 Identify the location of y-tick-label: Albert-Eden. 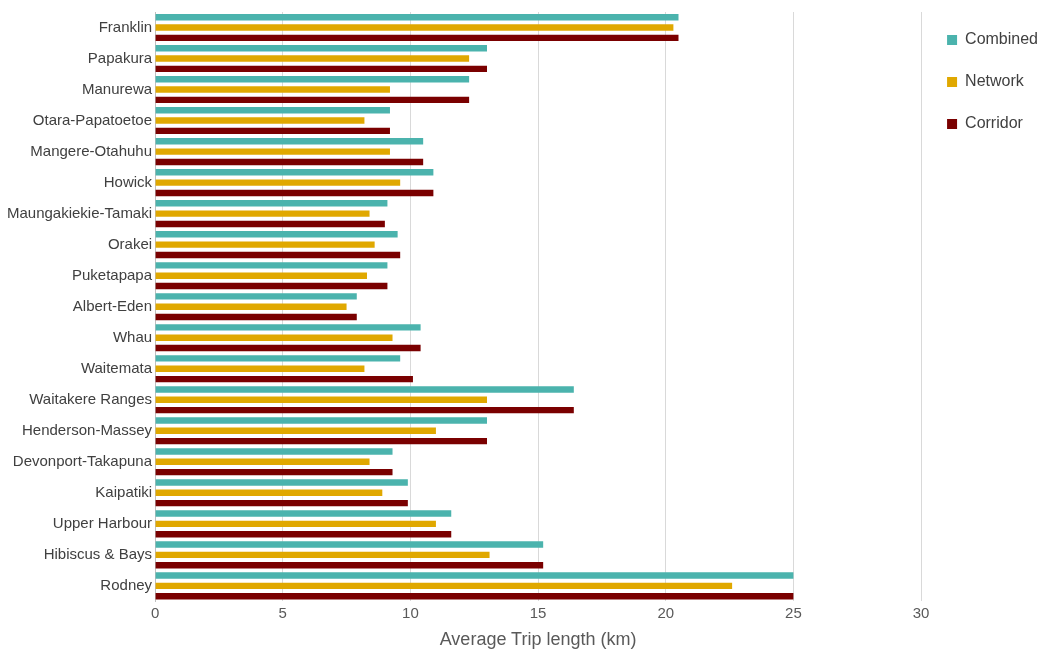
(112, 305).